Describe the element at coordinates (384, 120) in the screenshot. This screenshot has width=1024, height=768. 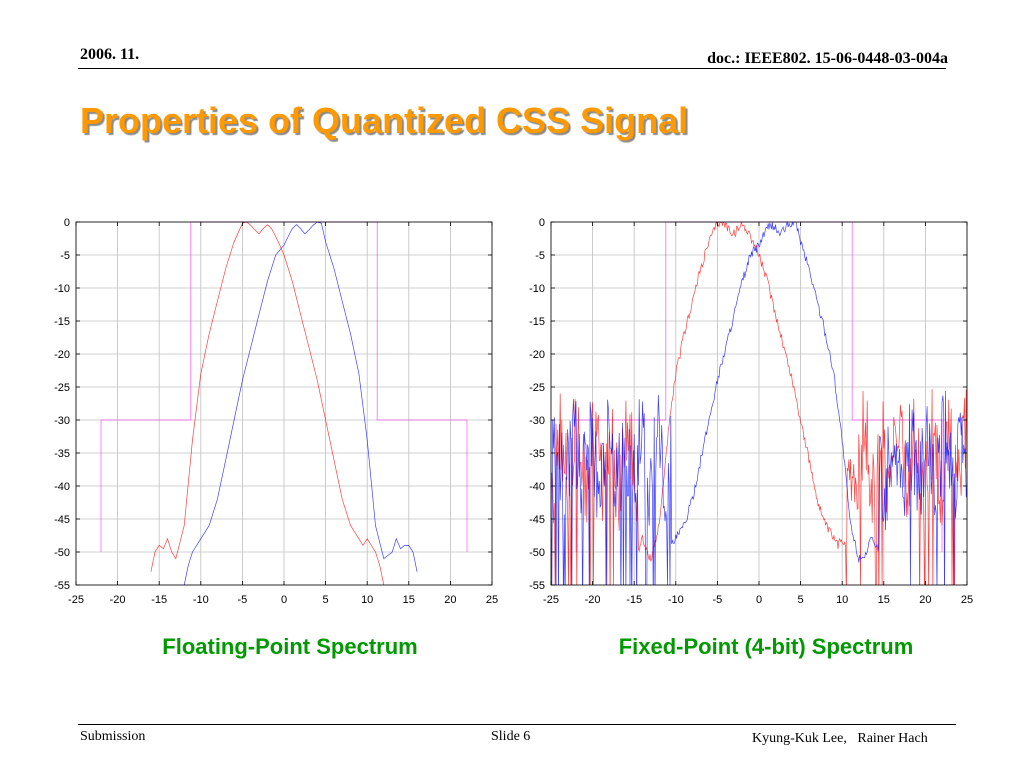
I see `slide-title: Properties of Quantized CSS Signal` at that location.